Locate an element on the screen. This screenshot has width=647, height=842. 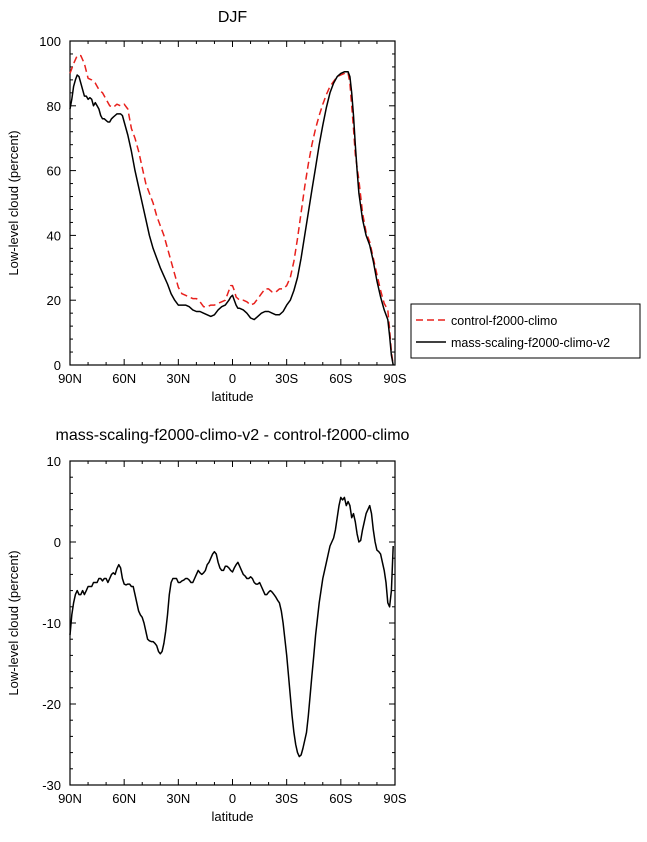
legend-label: control-f2000-climo is located at coordinates (504, 321).